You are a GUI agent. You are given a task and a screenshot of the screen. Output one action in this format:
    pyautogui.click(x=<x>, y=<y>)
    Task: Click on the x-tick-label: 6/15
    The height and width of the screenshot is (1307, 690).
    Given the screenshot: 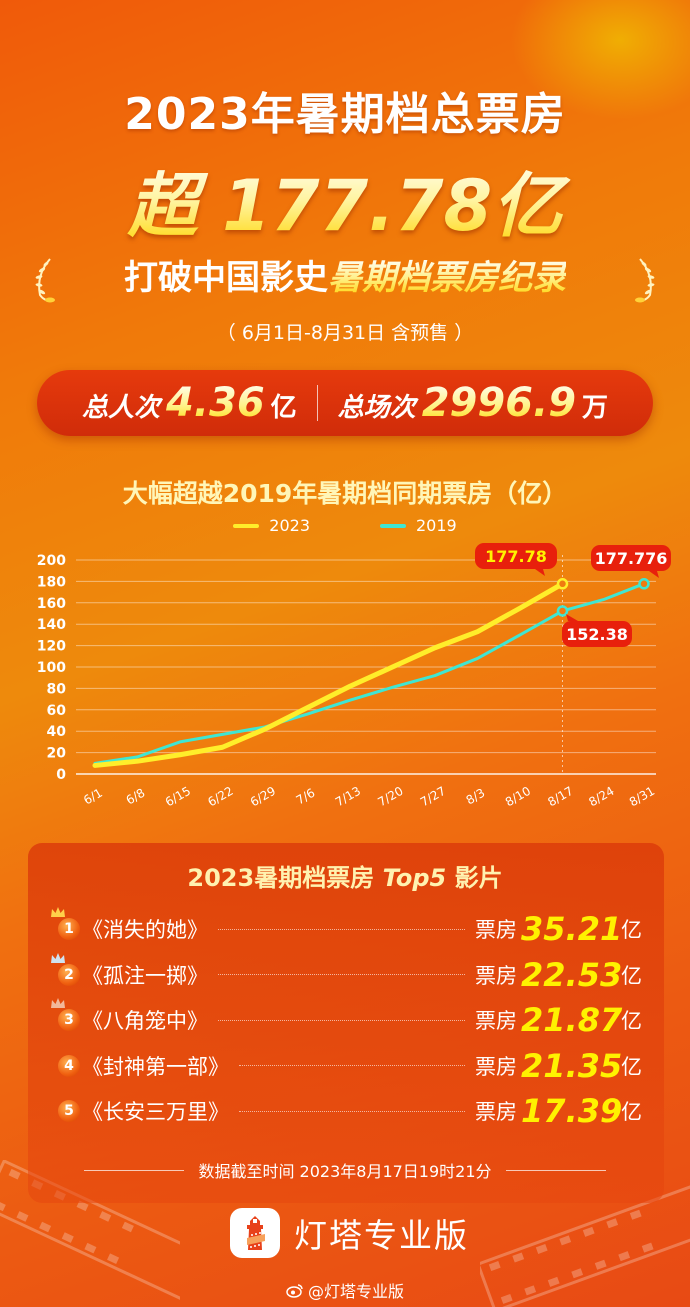 What is the action you would take?
    pyautogui.click(x=178, y=797)
    